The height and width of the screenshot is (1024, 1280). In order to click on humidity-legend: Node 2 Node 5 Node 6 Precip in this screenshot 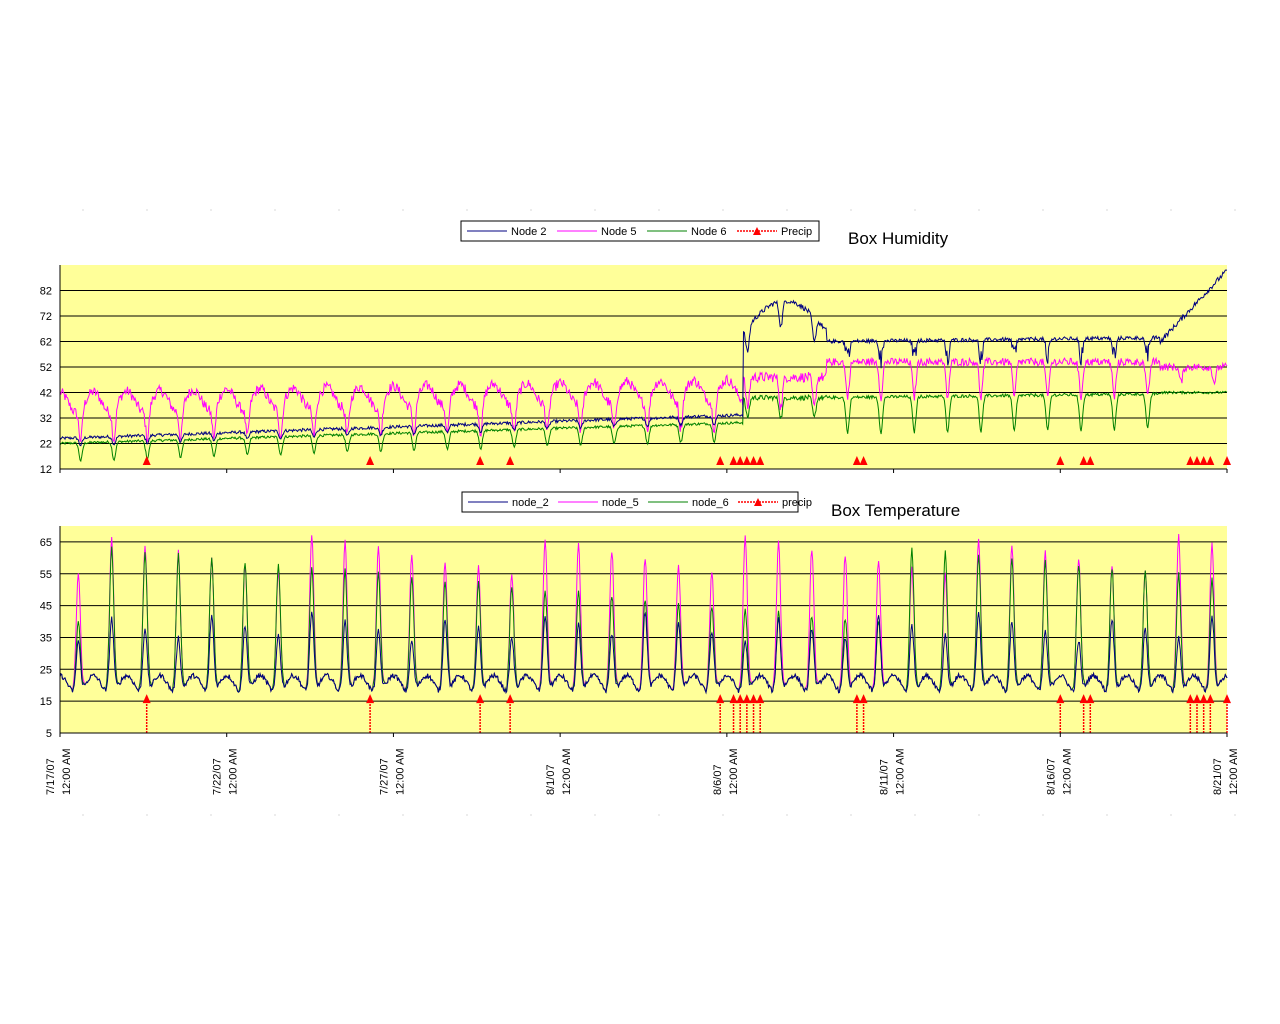, I will do `click(640, 231)`.